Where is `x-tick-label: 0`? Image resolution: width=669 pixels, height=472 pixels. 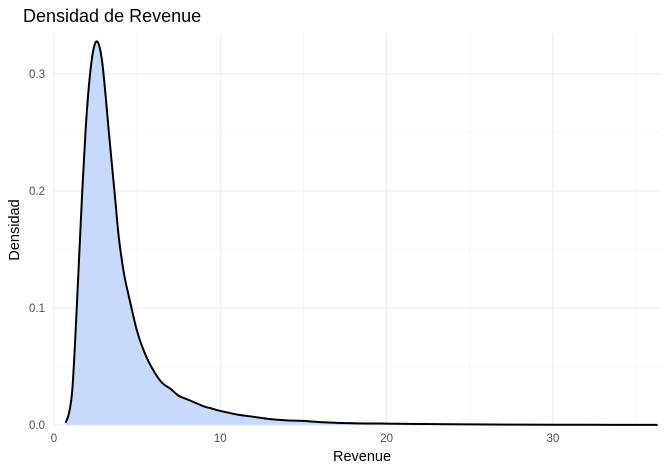 x-tick-label: 0 is located at coordinates (54, 439).